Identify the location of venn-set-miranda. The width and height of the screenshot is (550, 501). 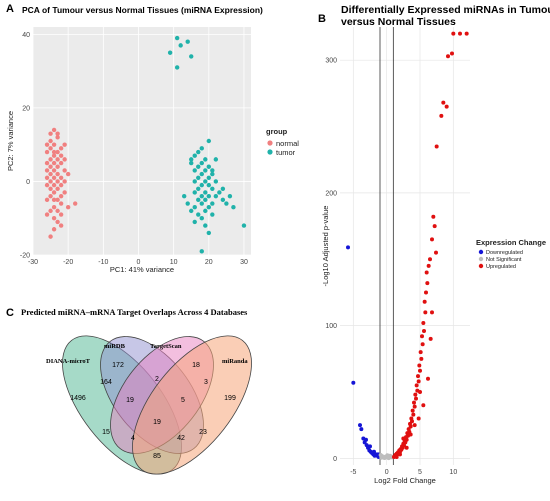
(192, 405).